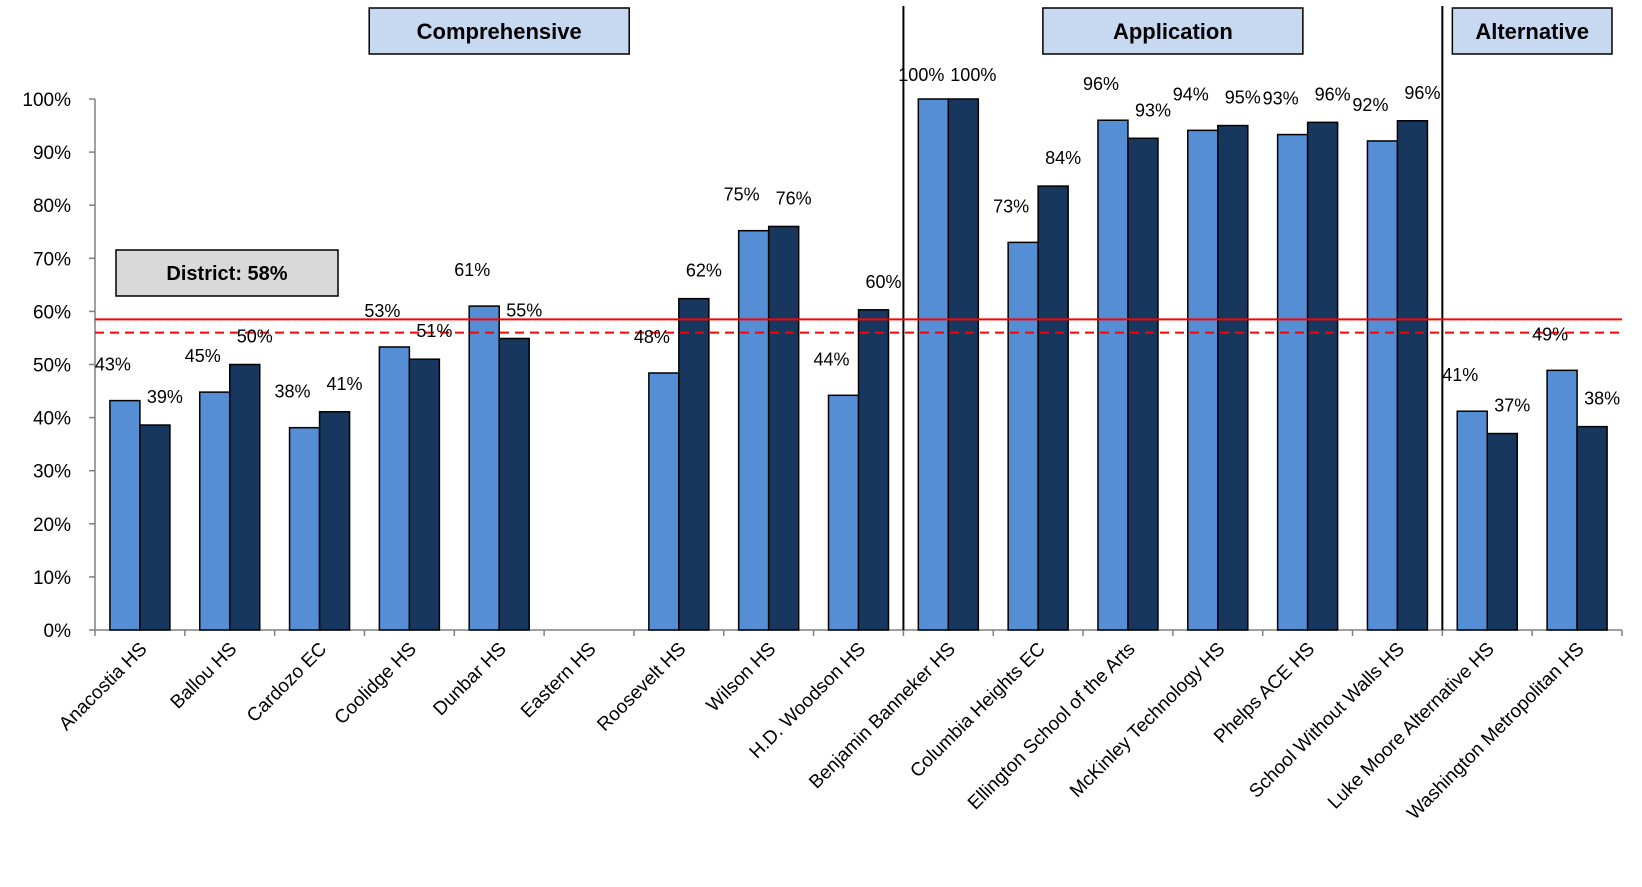 The image size is (1642, 887). I want to click on data-label: 60%, so click(883, 282).